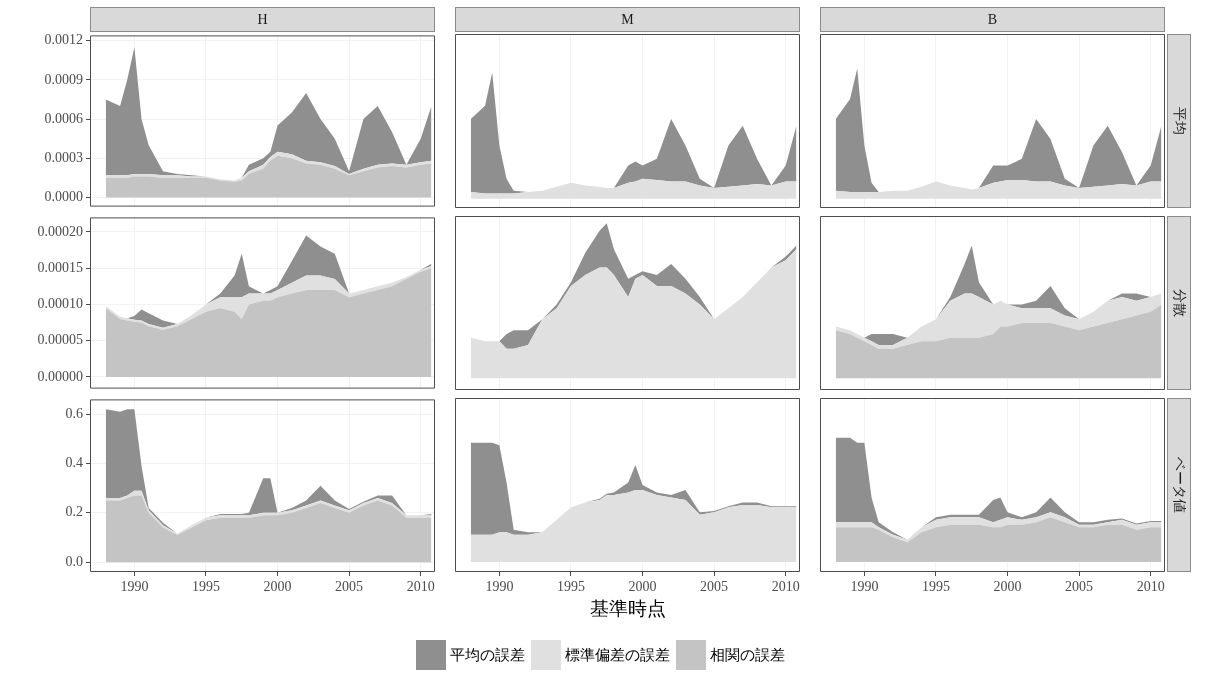 The height and width of the screenshot is (688, 1206). Describe the element at coordinates (992, 19) in the screenshot. I see `chart-title: B` at that location.